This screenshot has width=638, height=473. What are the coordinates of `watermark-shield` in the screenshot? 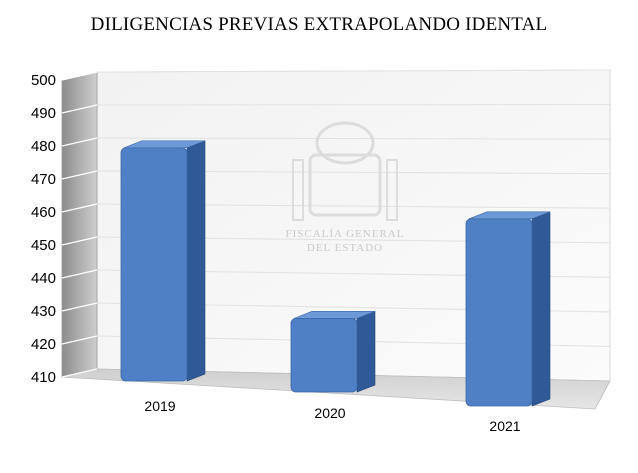 It's located at (345, 185).